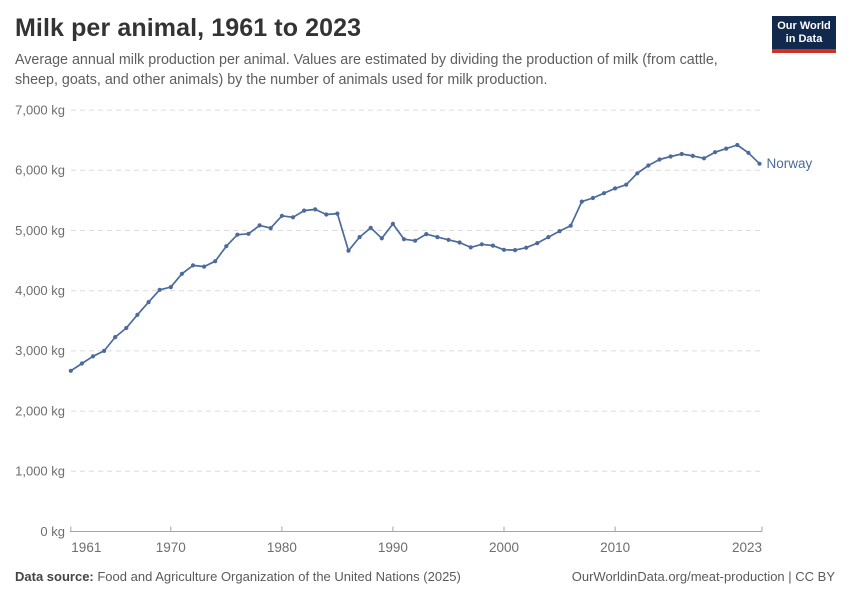 Image resolution: width=850 pixels, height=600 pixels. I want to click on y-axis-label: 6,000 kg, so click(40, 170).